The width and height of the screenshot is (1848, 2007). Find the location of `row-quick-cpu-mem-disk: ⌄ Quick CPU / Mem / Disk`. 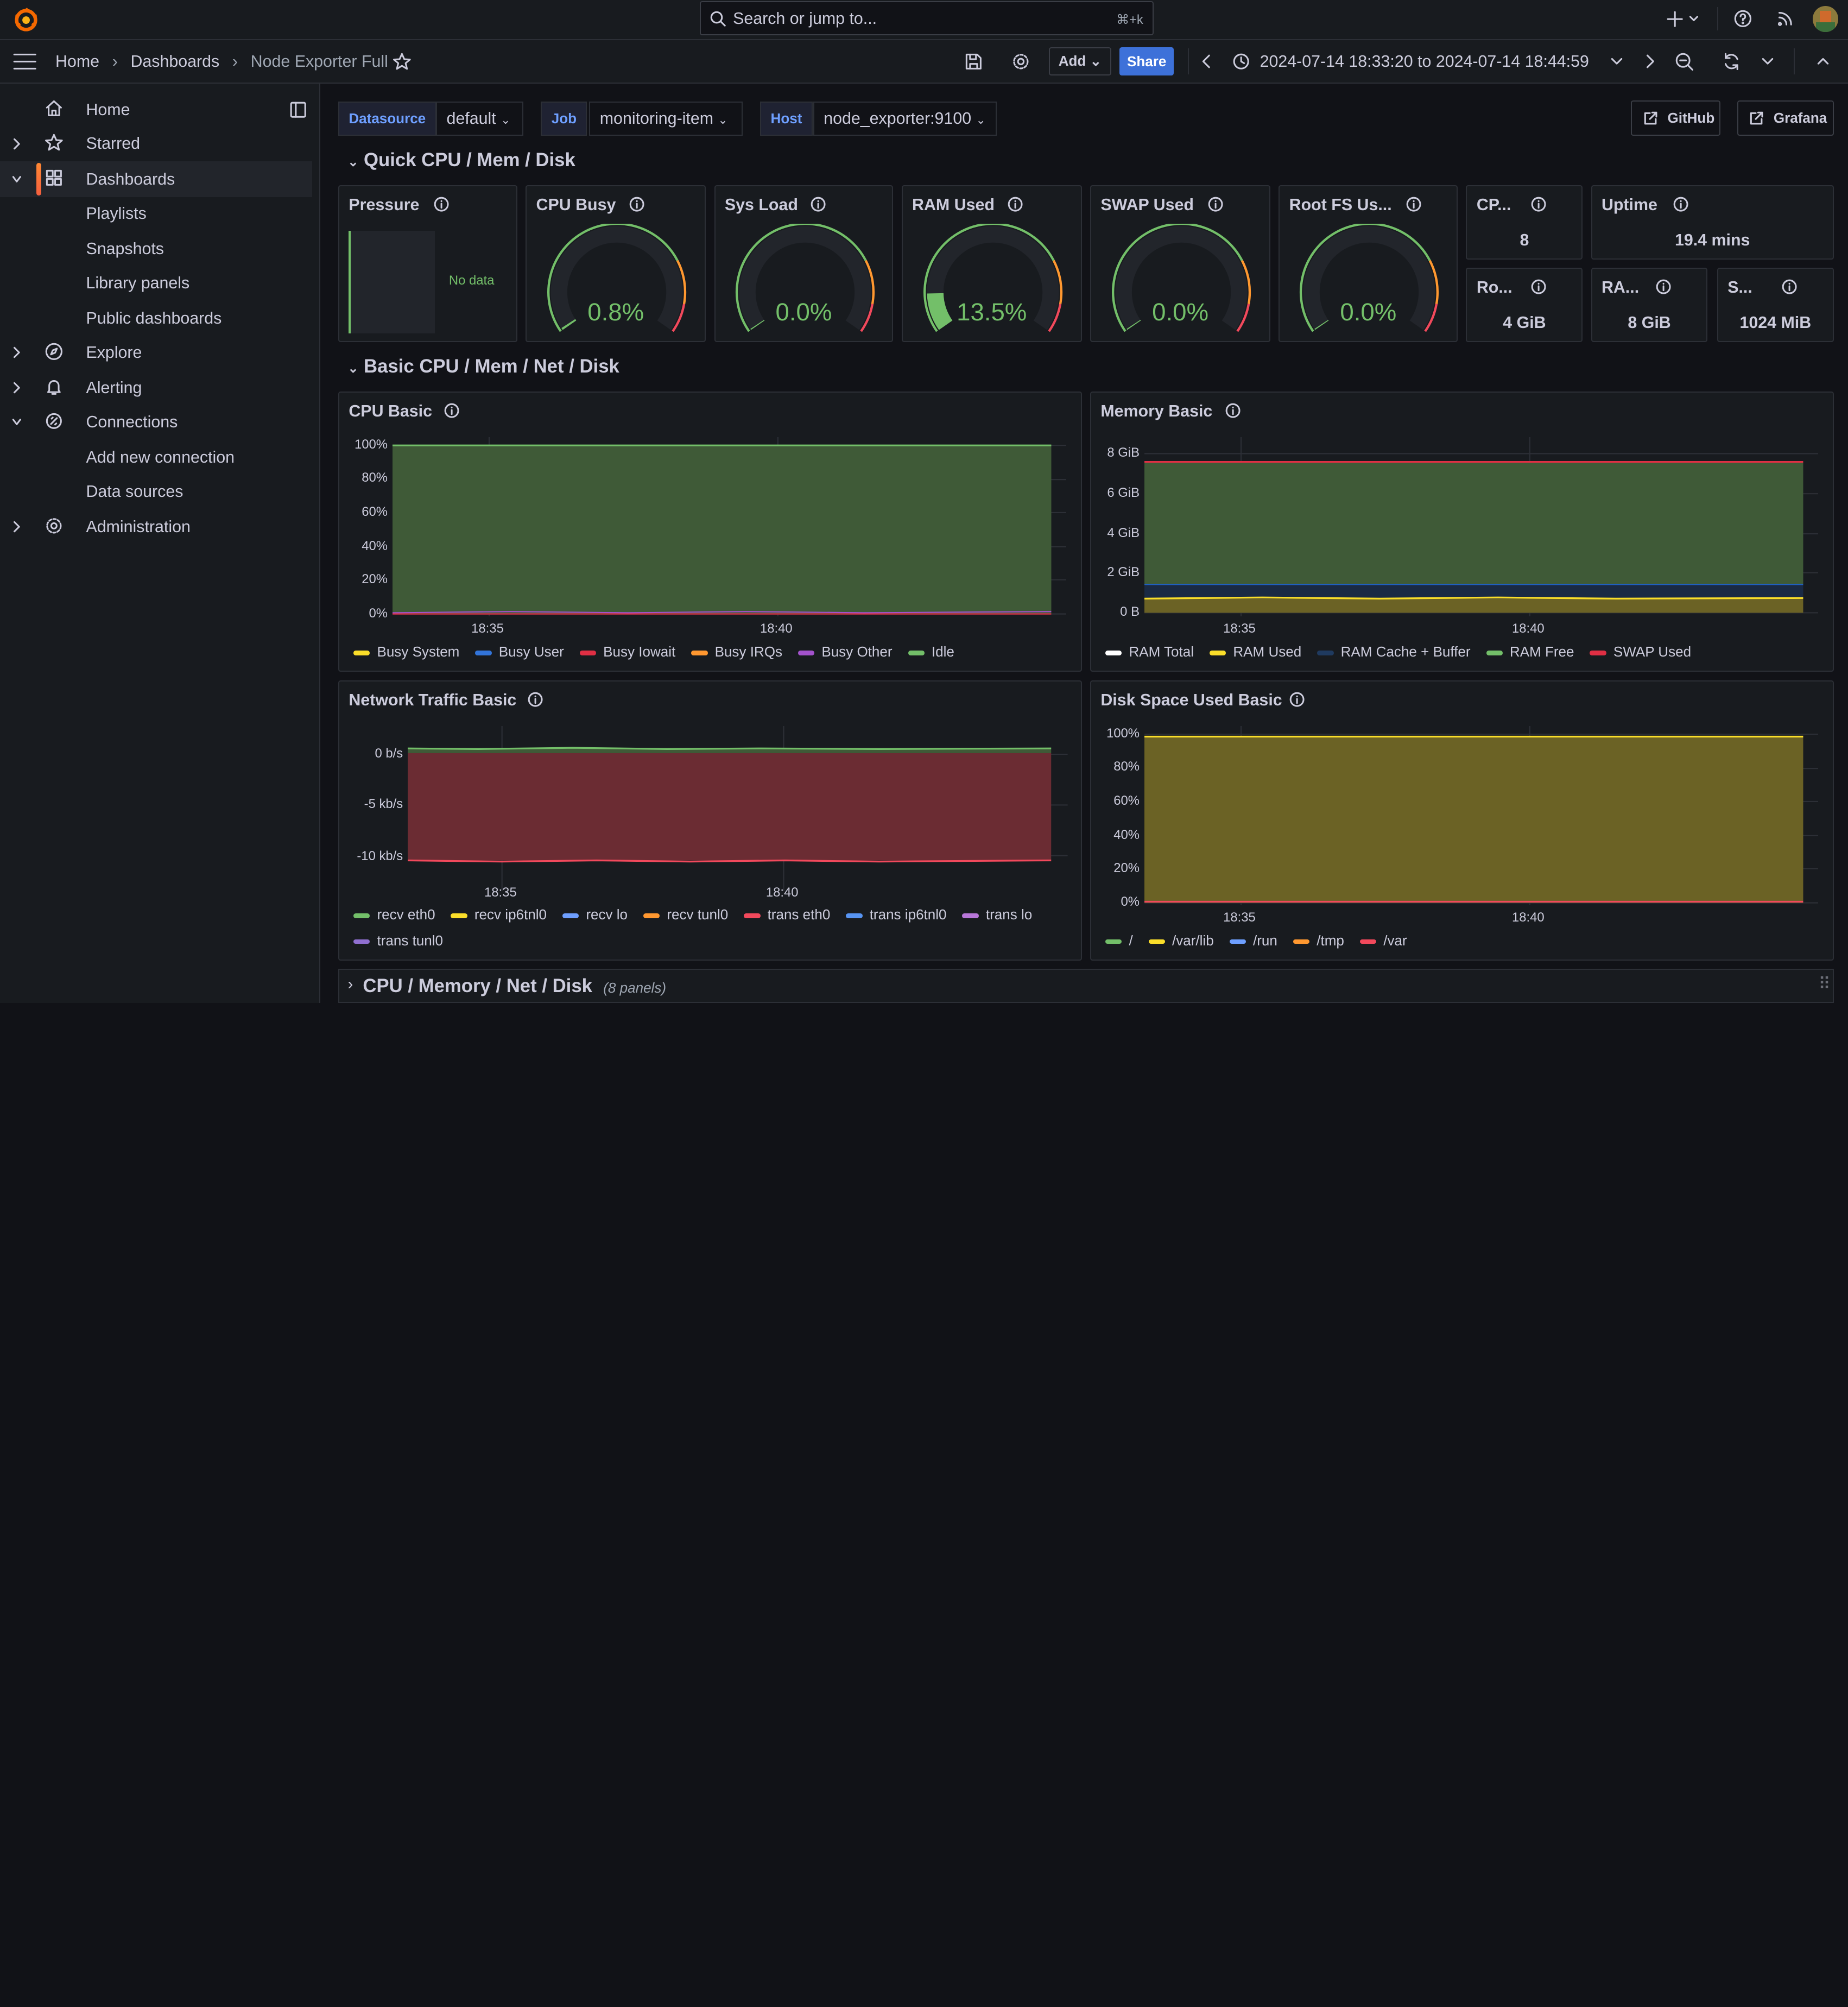

row-quick-cpu-mem-disk: ⌄ Quick CPU / Mem / Disk is located at coordinates (461, 160).